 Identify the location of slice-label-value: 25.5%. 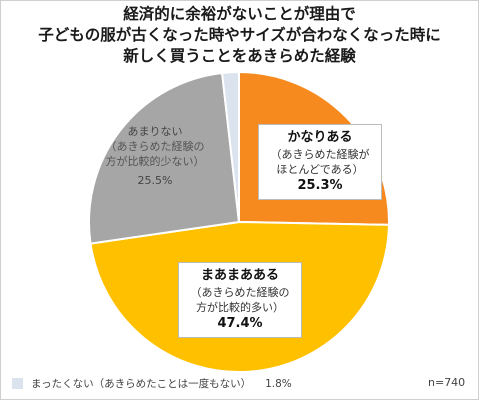
(155, 180).